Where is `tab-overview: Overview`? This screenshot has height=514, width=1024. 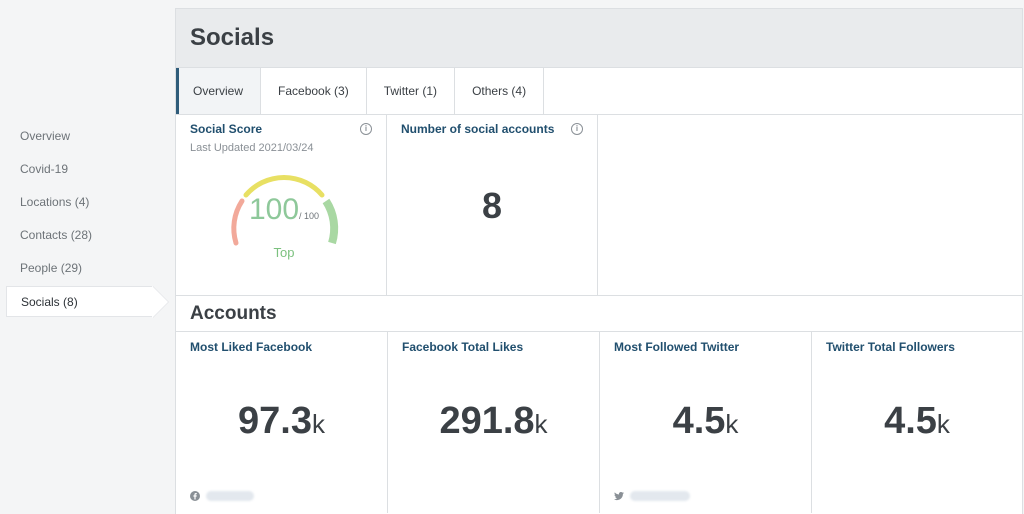
tab-overview: Overview is located at coordinates (219, 91).